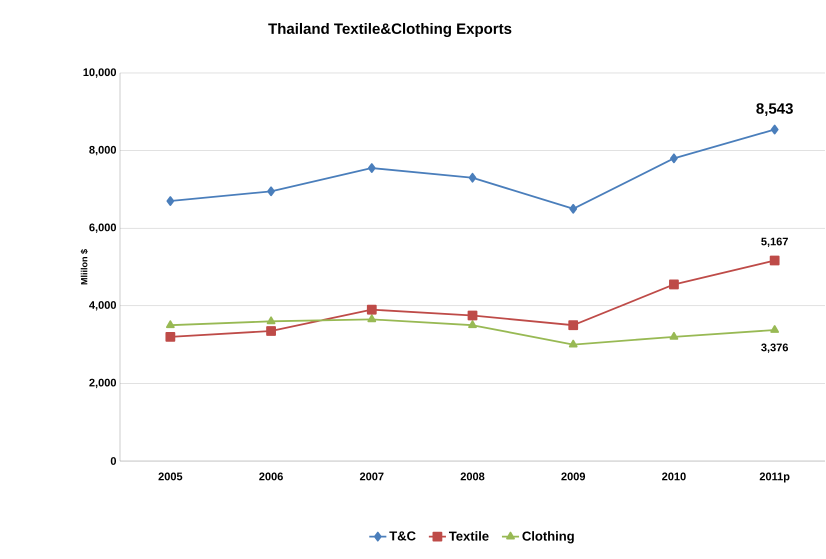 This screenshot has width=826, height=559. What do you see at coordinates (774, 348) in the screenshot?
I see `data-label: 3,376` at bounding box center [774, 348].